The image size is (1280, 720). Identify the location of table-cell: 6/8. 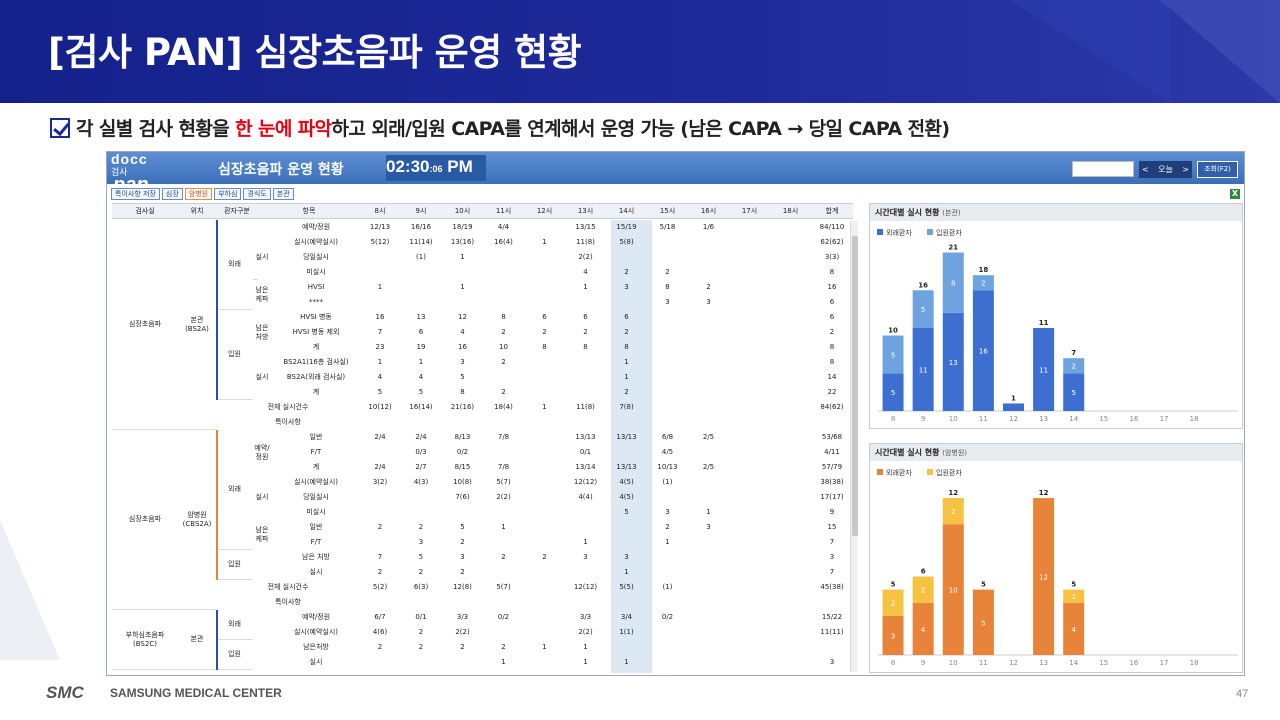
(667, 437).